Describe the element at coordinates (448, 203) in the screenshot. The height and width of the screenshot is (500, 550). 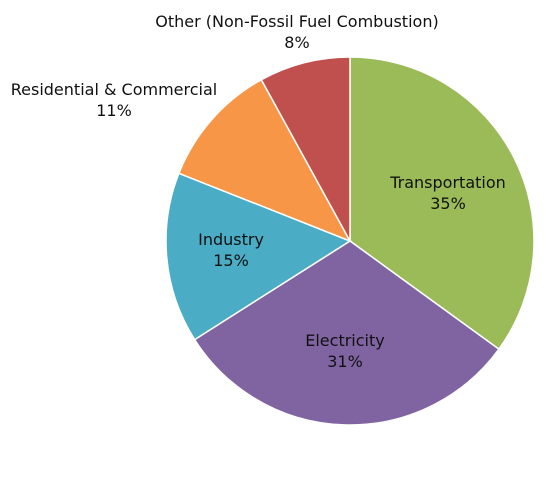
I see `slice-value-label: 35%` at that location.